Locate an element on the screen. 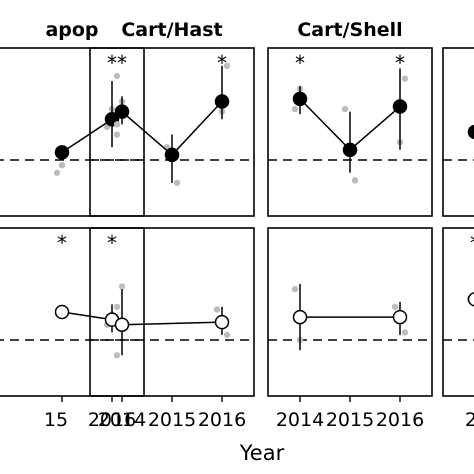 The width and height of the screenshot is (474, 474). panel-title-1: Cart/Hast is located at coordinates (171, 30).